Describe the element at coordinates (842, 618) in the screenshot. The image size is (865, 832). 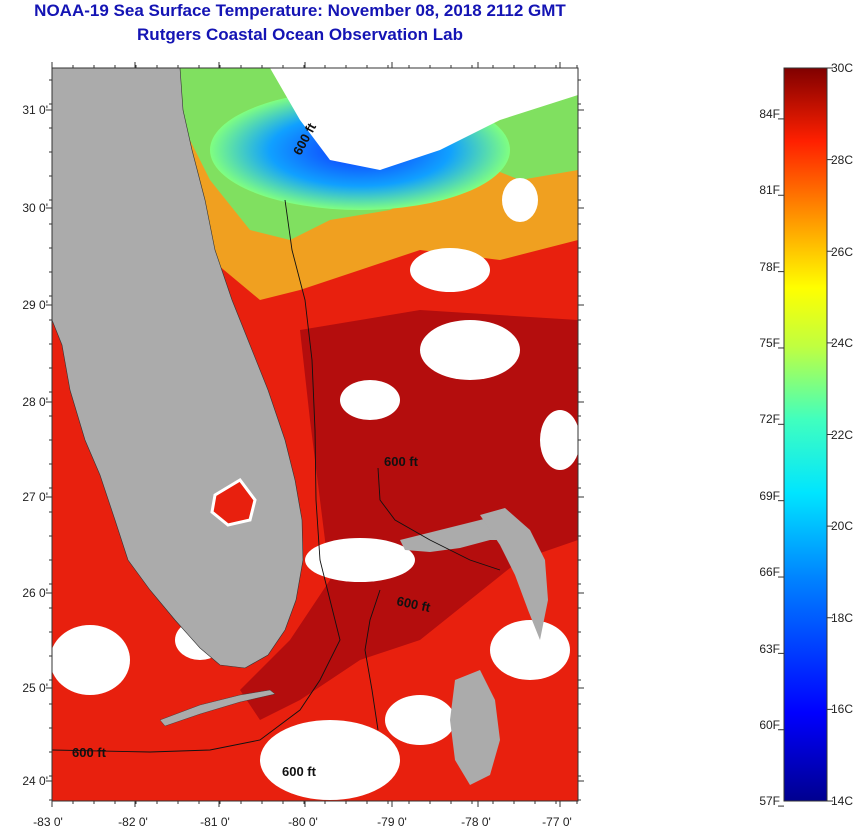
I see `colorbar-celsius-label: 18C` at that location.